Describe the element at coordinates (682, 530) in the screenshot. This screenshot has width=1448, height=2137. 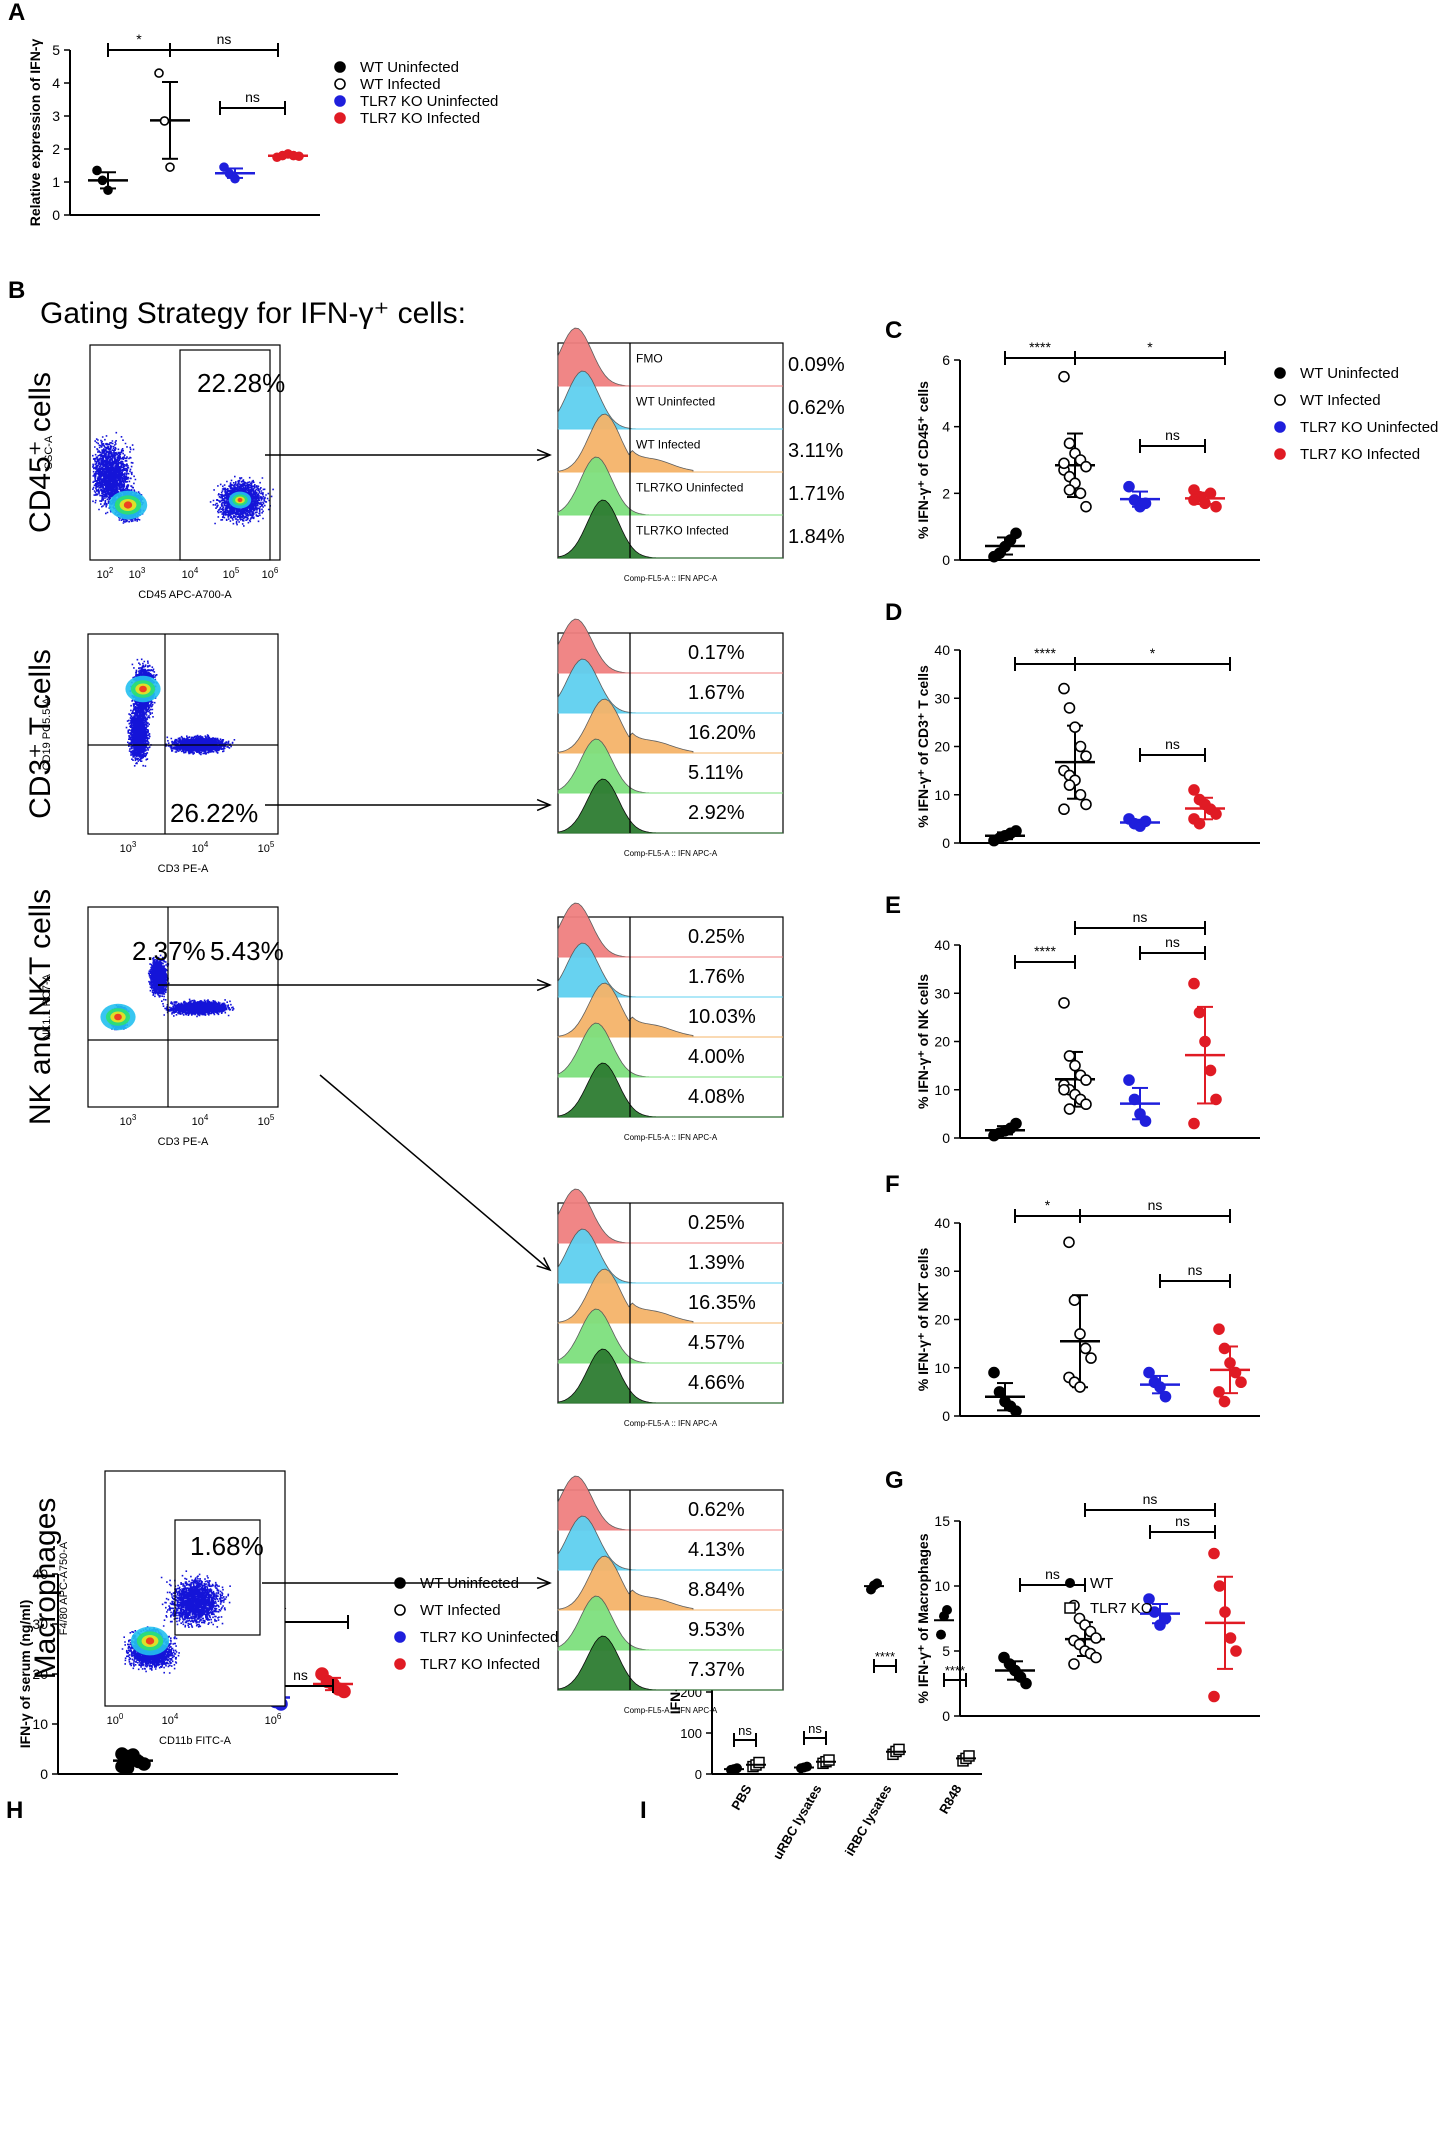
I see `hist-sample-label: TLR7KO Infected` at that location.